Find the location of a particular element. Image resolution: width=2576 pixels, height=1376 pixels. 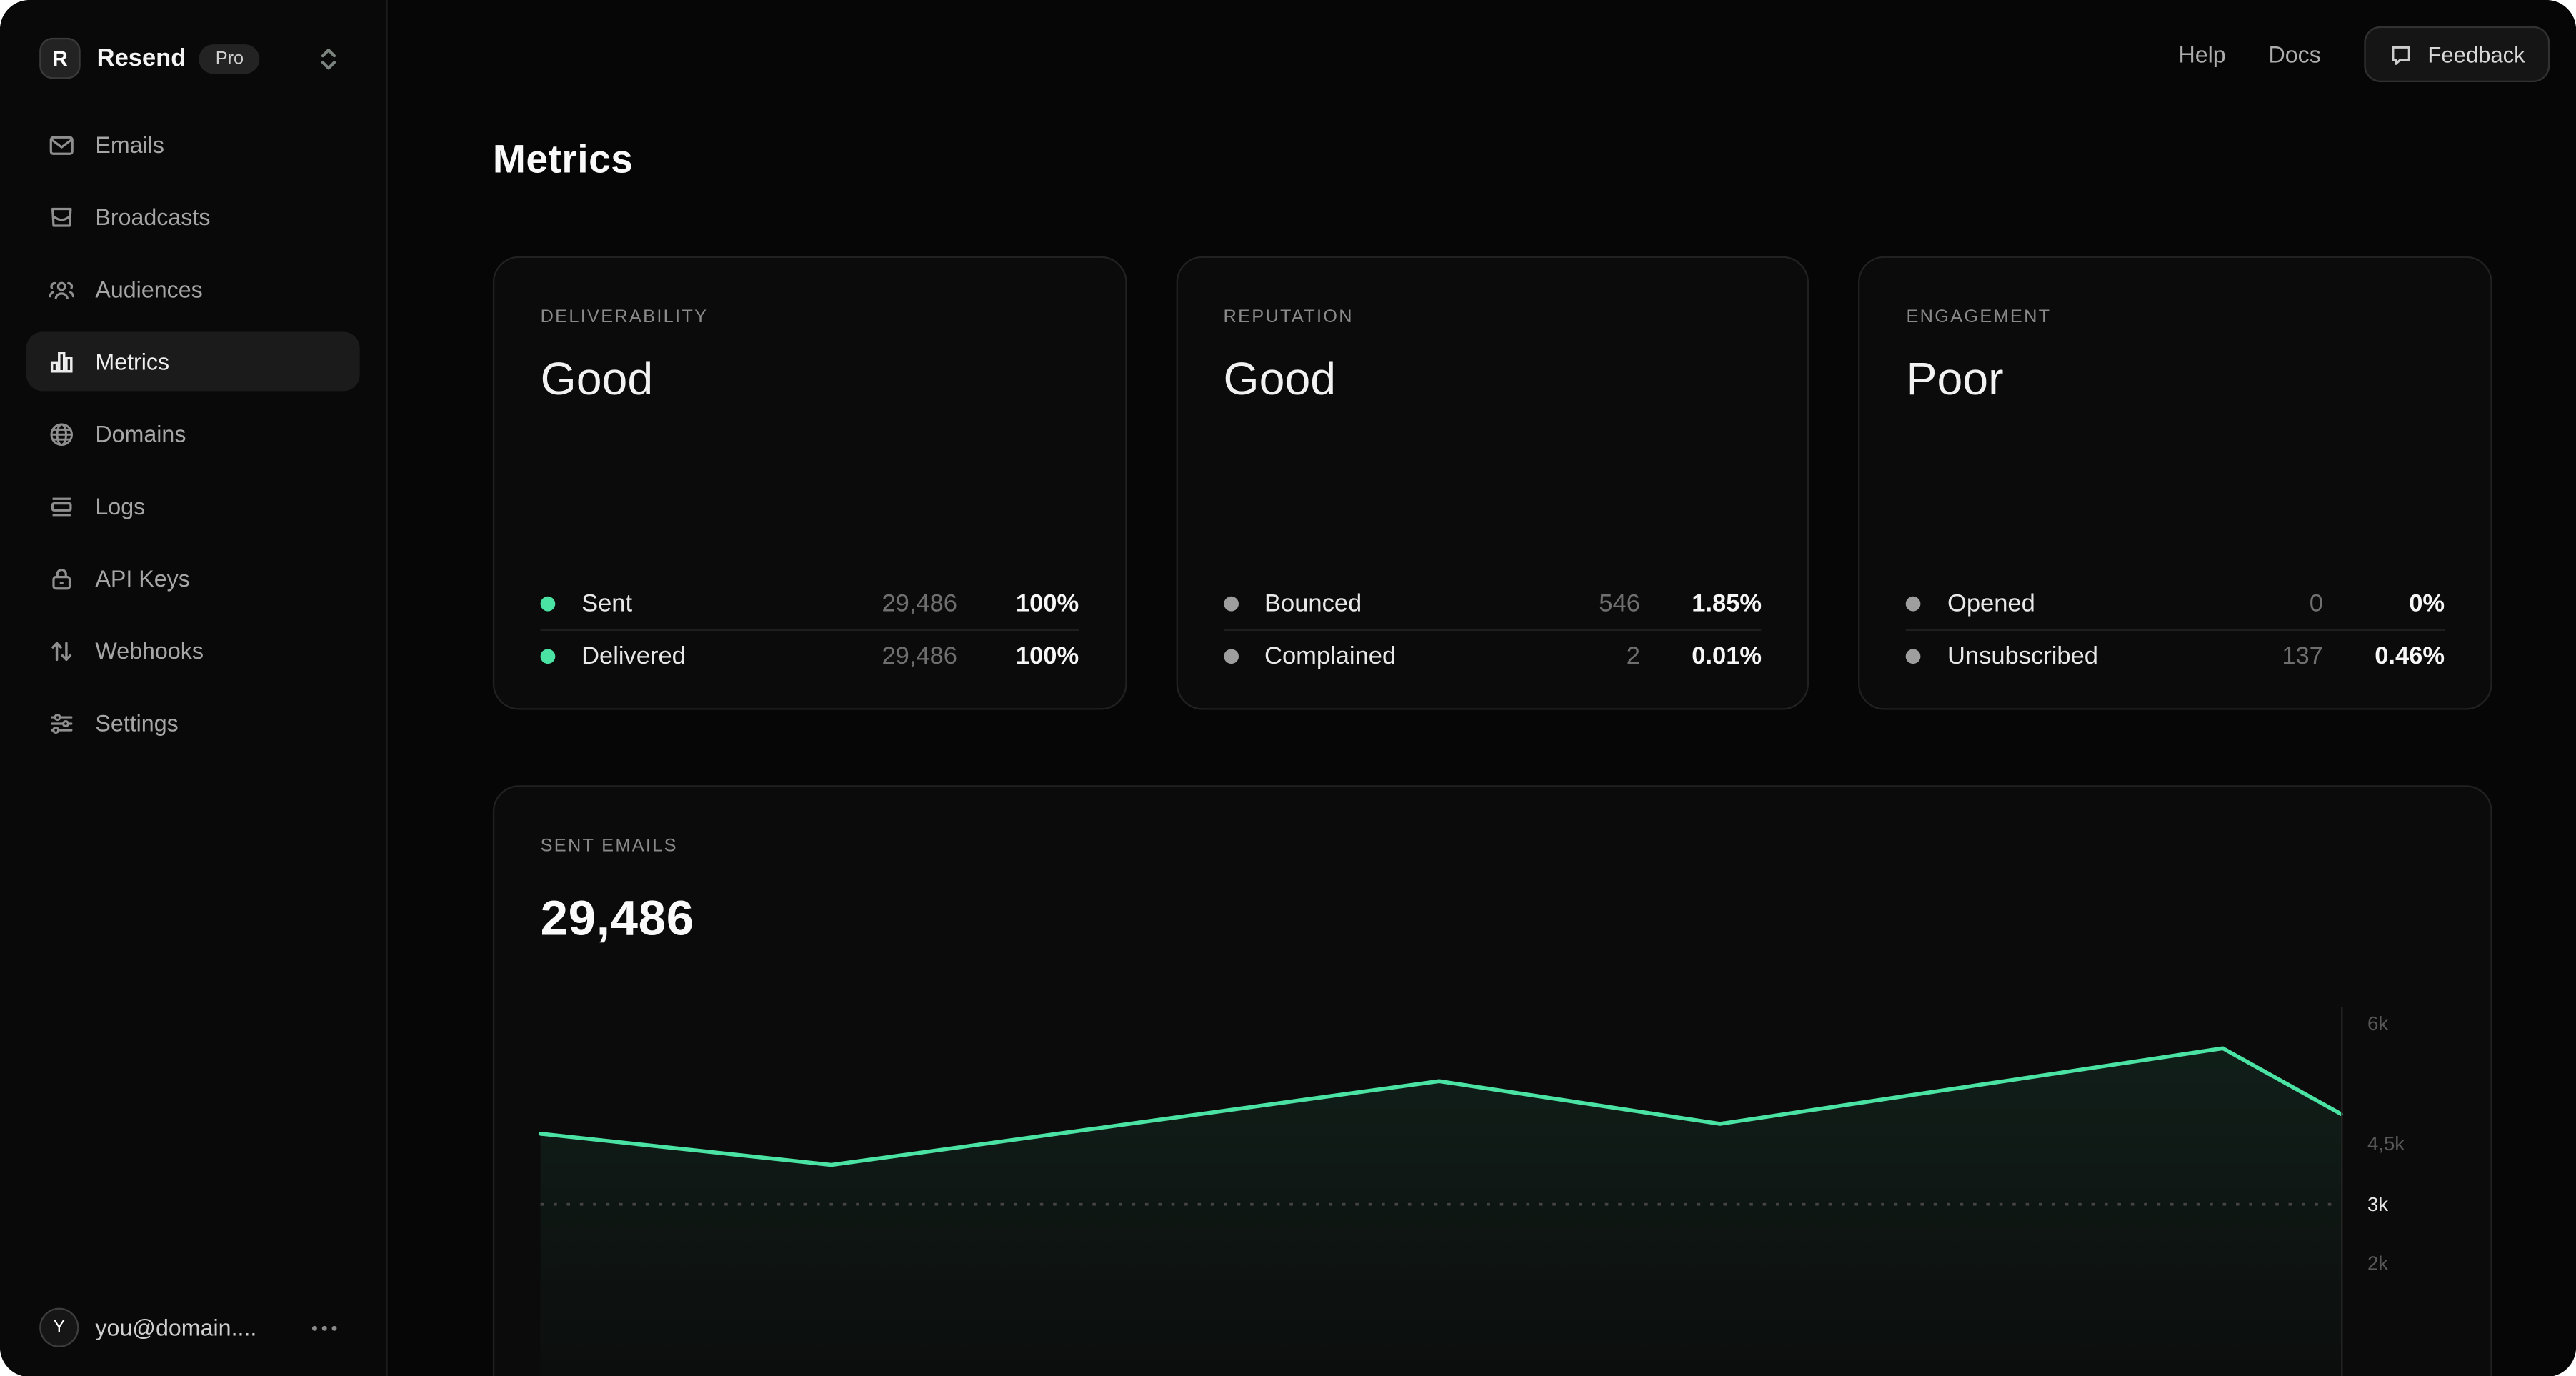

sidebar-item-settings: Settings is located at coordinates (193, 722).